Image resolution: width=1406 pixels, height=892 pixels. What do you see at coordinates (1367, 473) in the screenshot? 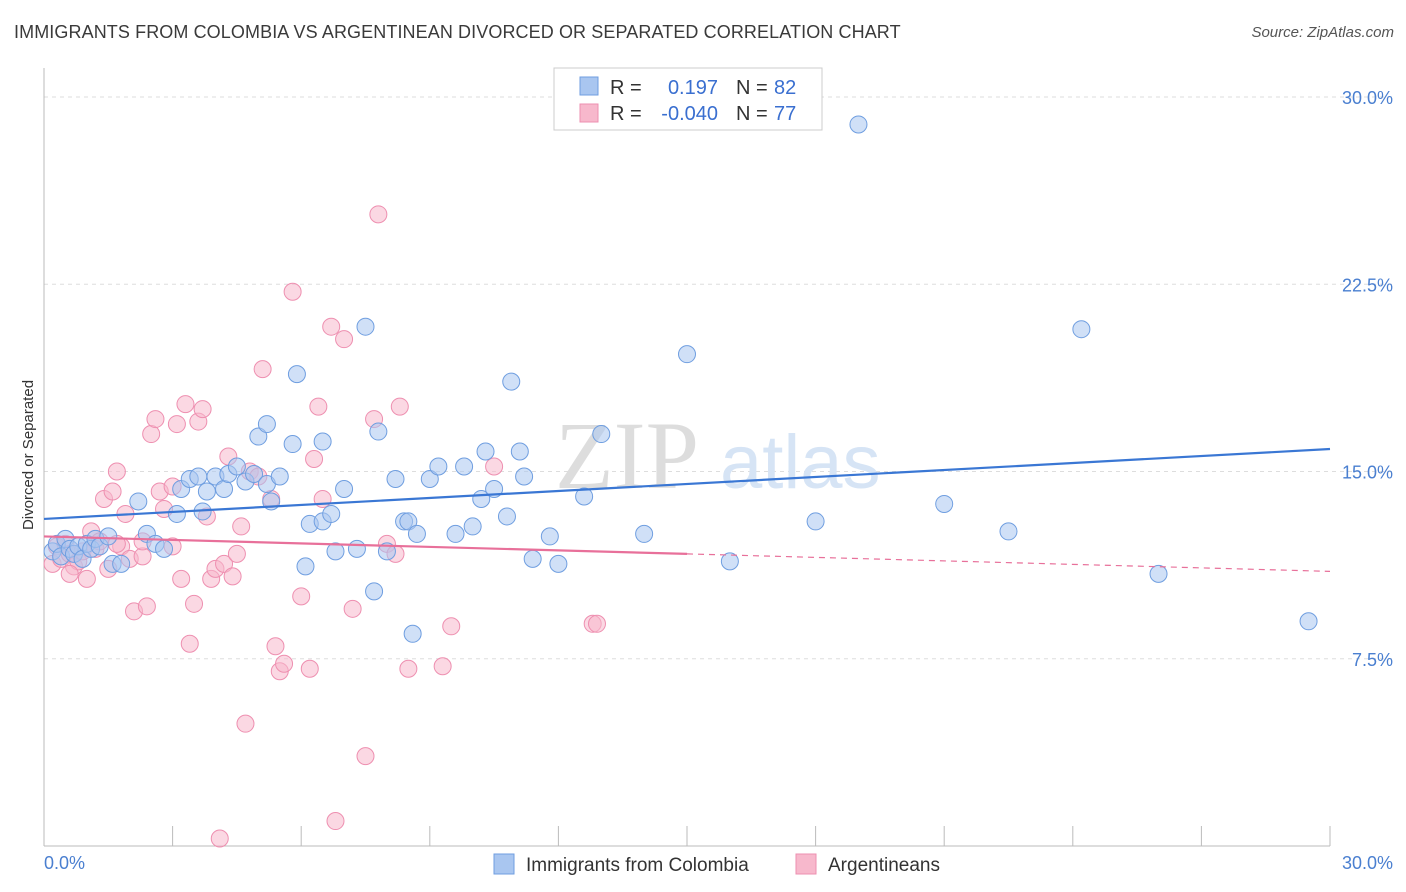
I see `y-tick-label: 15.0%` at bounding box center [1367, 473].